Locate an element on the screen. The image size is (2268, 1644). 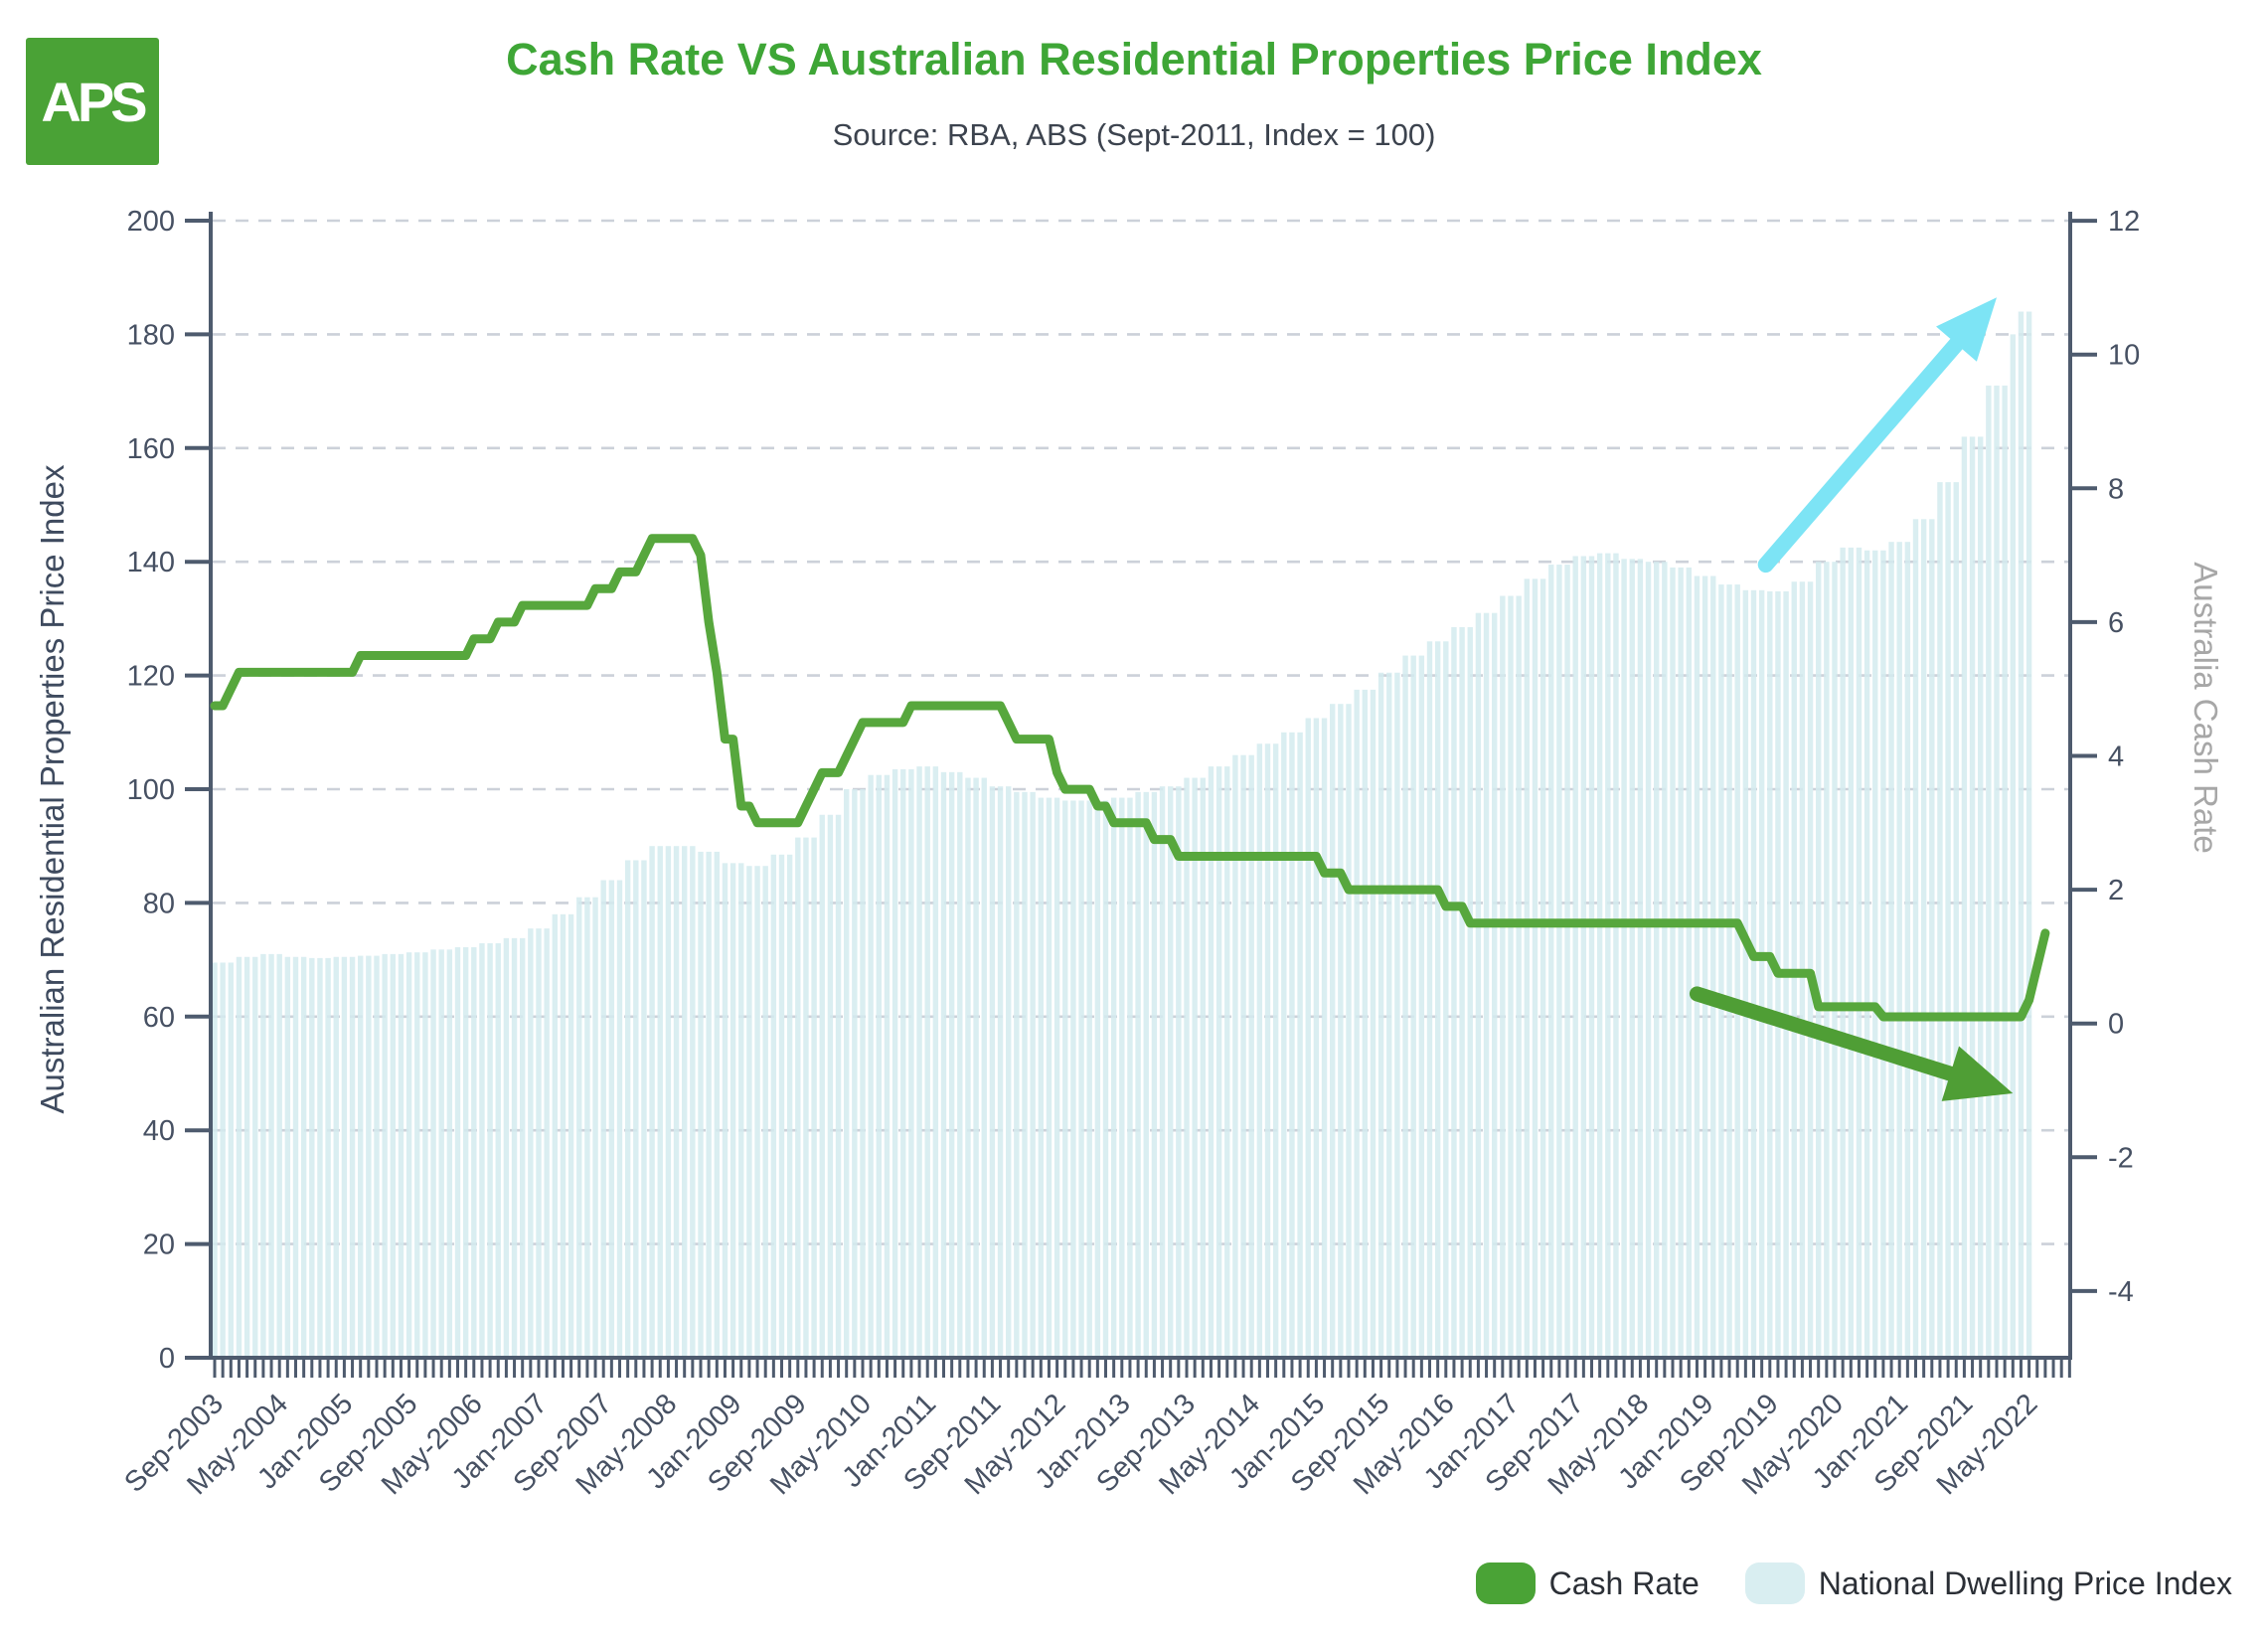
svg-text: Australia Cash Rate is located at coordinates (2205, 708).